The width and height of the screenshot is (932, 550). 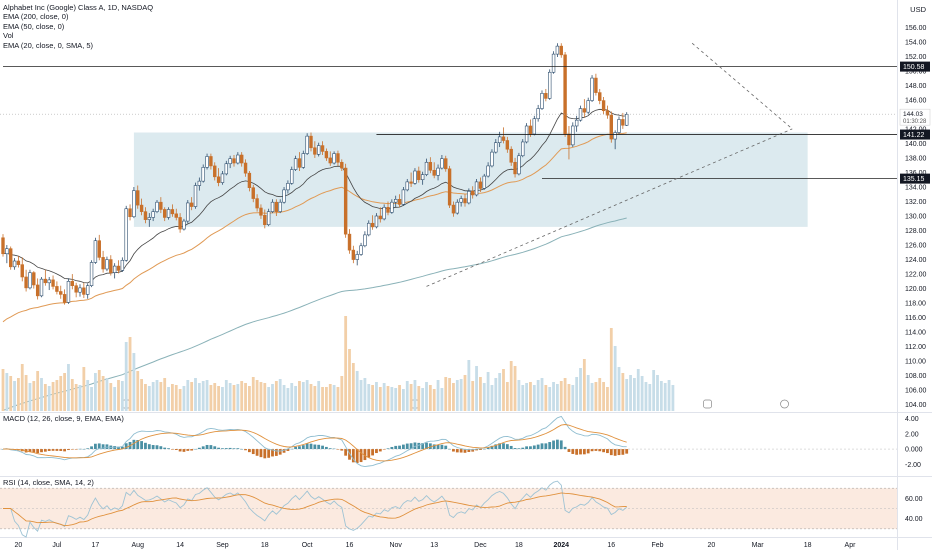 What do you see at coordinates (36, 17) in the screenshot?
I see `ema200-legend: EMA (200, close, 0)` at bounding box center [36, 17].